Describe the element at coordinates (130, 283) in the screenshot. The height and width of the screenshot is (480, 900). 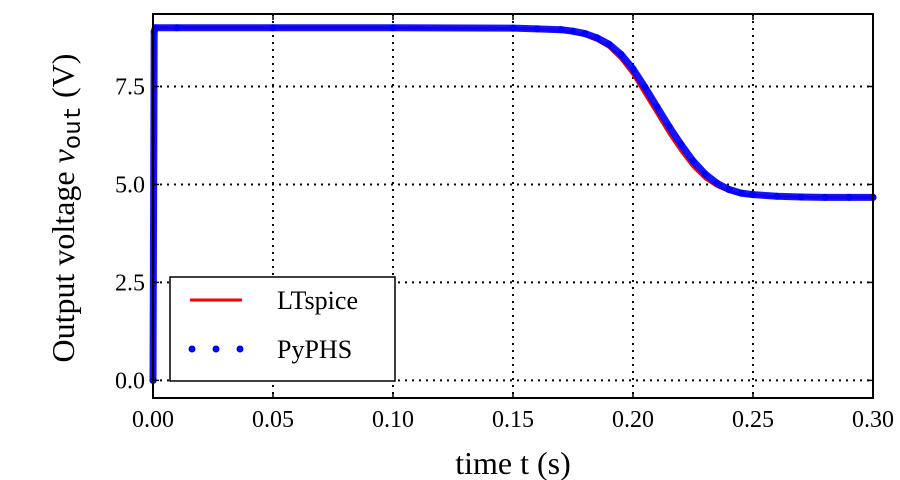
I see `y-tick-label: 2.5` at that location.